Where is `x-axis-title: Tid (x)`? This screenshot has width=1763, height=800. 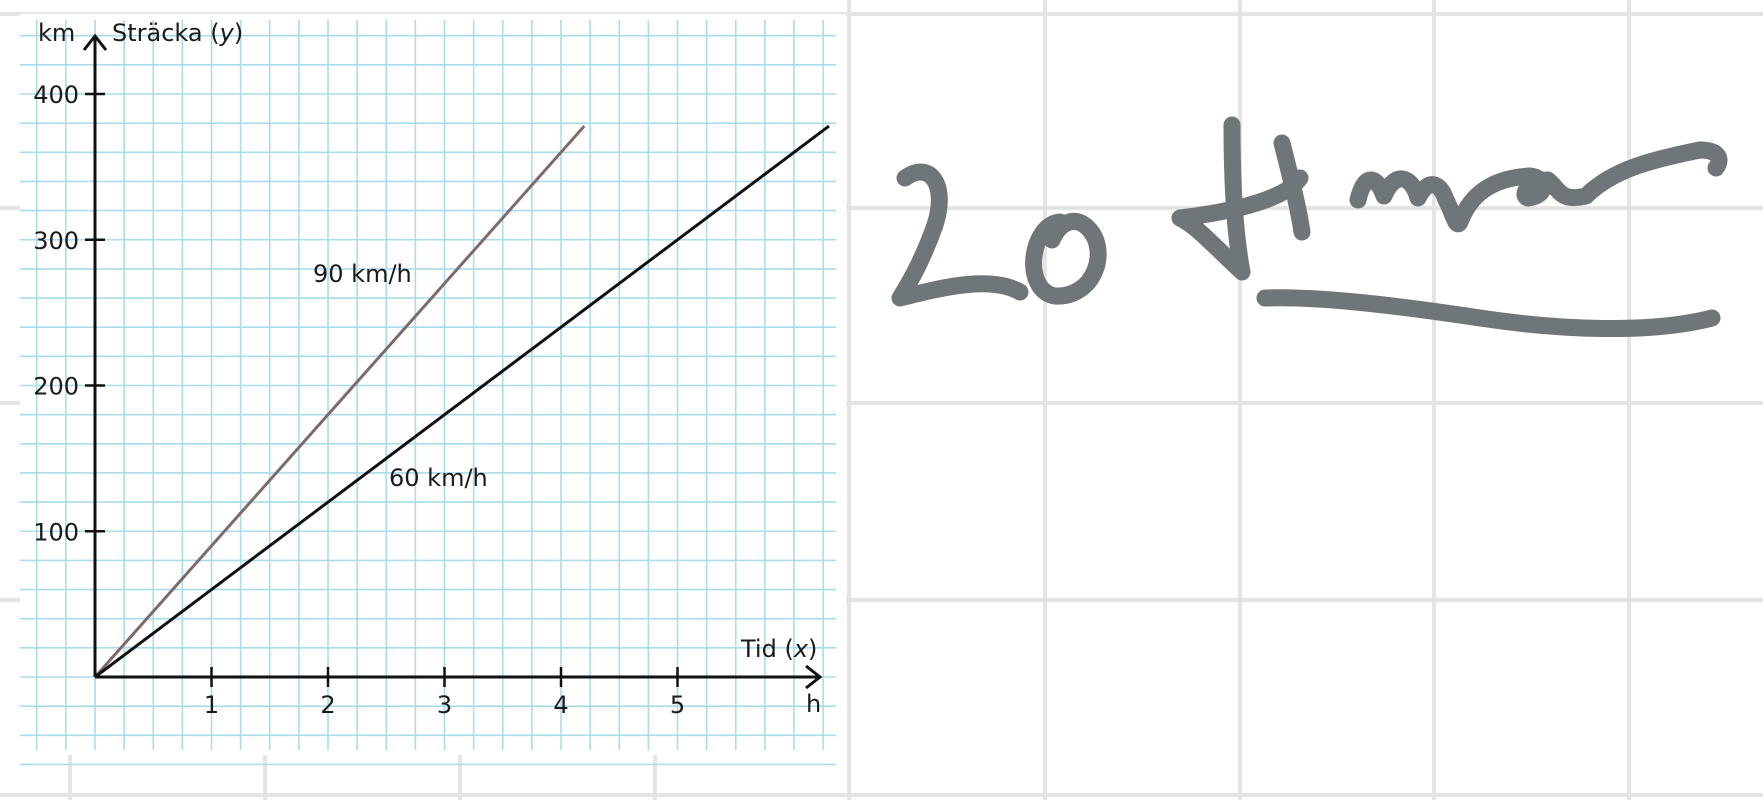 x-axis-title: Tid (x) is located at coordinates (778, 649).